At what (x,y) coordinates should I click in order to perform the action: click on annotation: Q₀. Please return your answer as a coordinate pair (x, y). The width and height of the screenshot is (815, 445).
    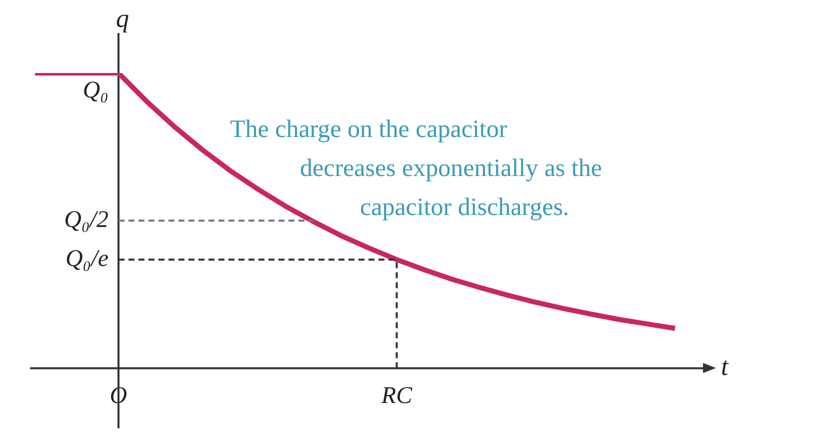
    Looking at the image, I should click on (95, 90).